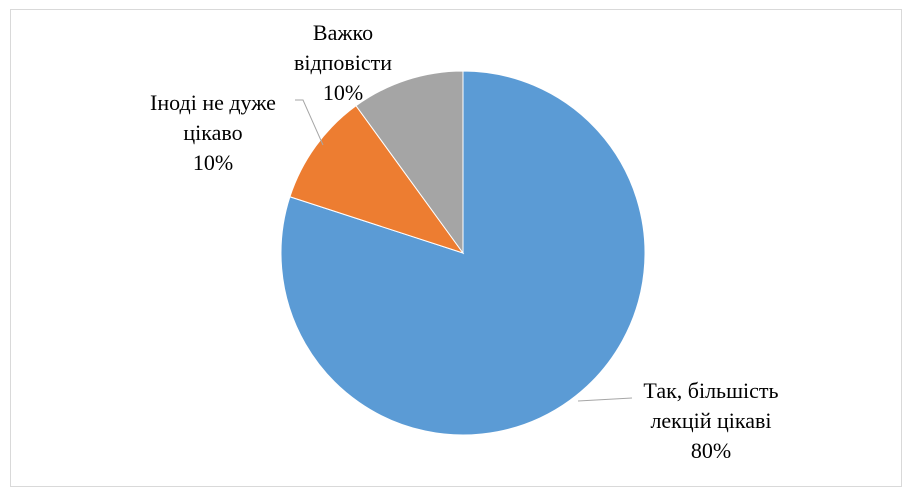 This screenshot has height=489, width=905. Describe the element at coordinates (343, 32) in the screenshot. I see `slice-label-line: Важко` at that location.